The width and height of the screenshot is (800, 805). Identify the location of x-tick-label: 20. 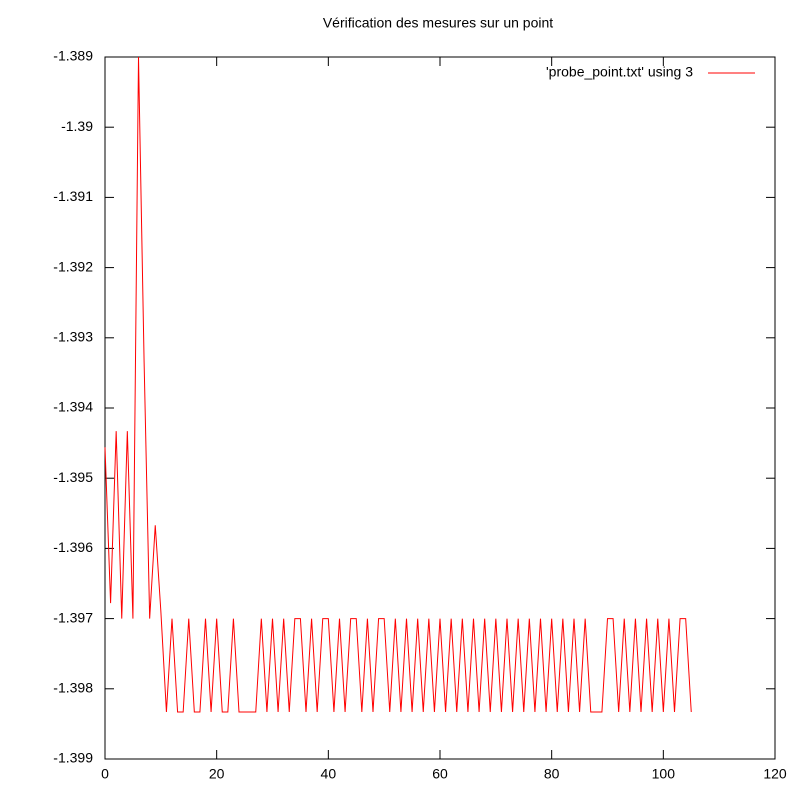
(217, 774).